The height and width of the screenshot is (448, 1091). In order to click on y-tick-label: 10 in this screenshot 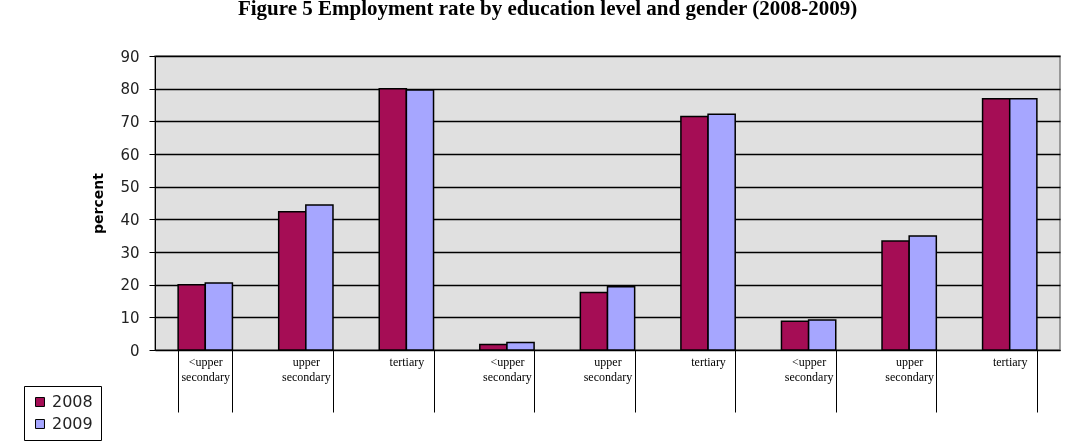, I will do `click(130, 317)`.